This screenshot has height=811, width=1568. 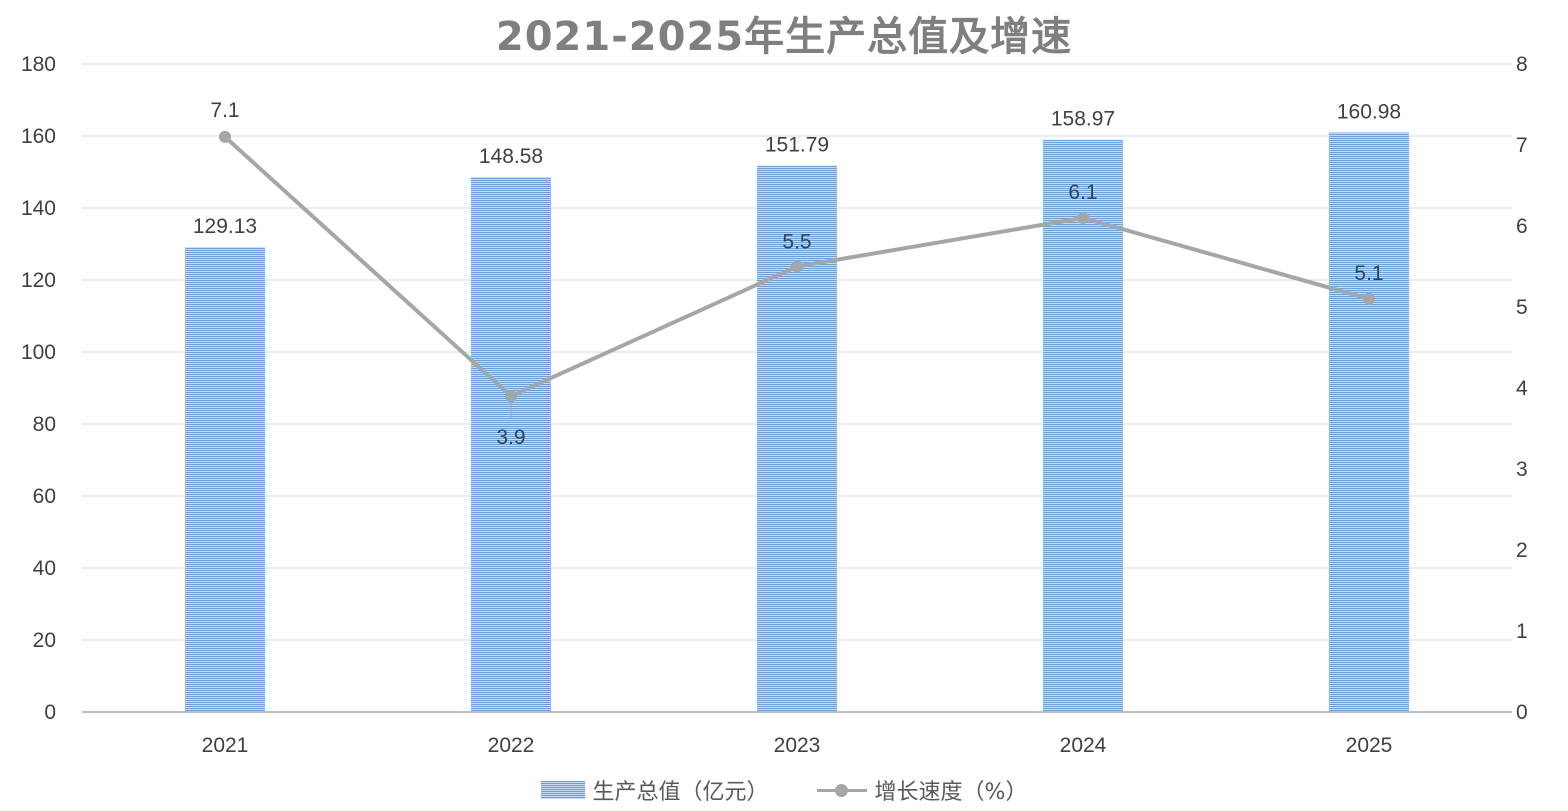 I want to click on chart-title: 2021-2025年生产总值及增速, so click(x=784, y=37).